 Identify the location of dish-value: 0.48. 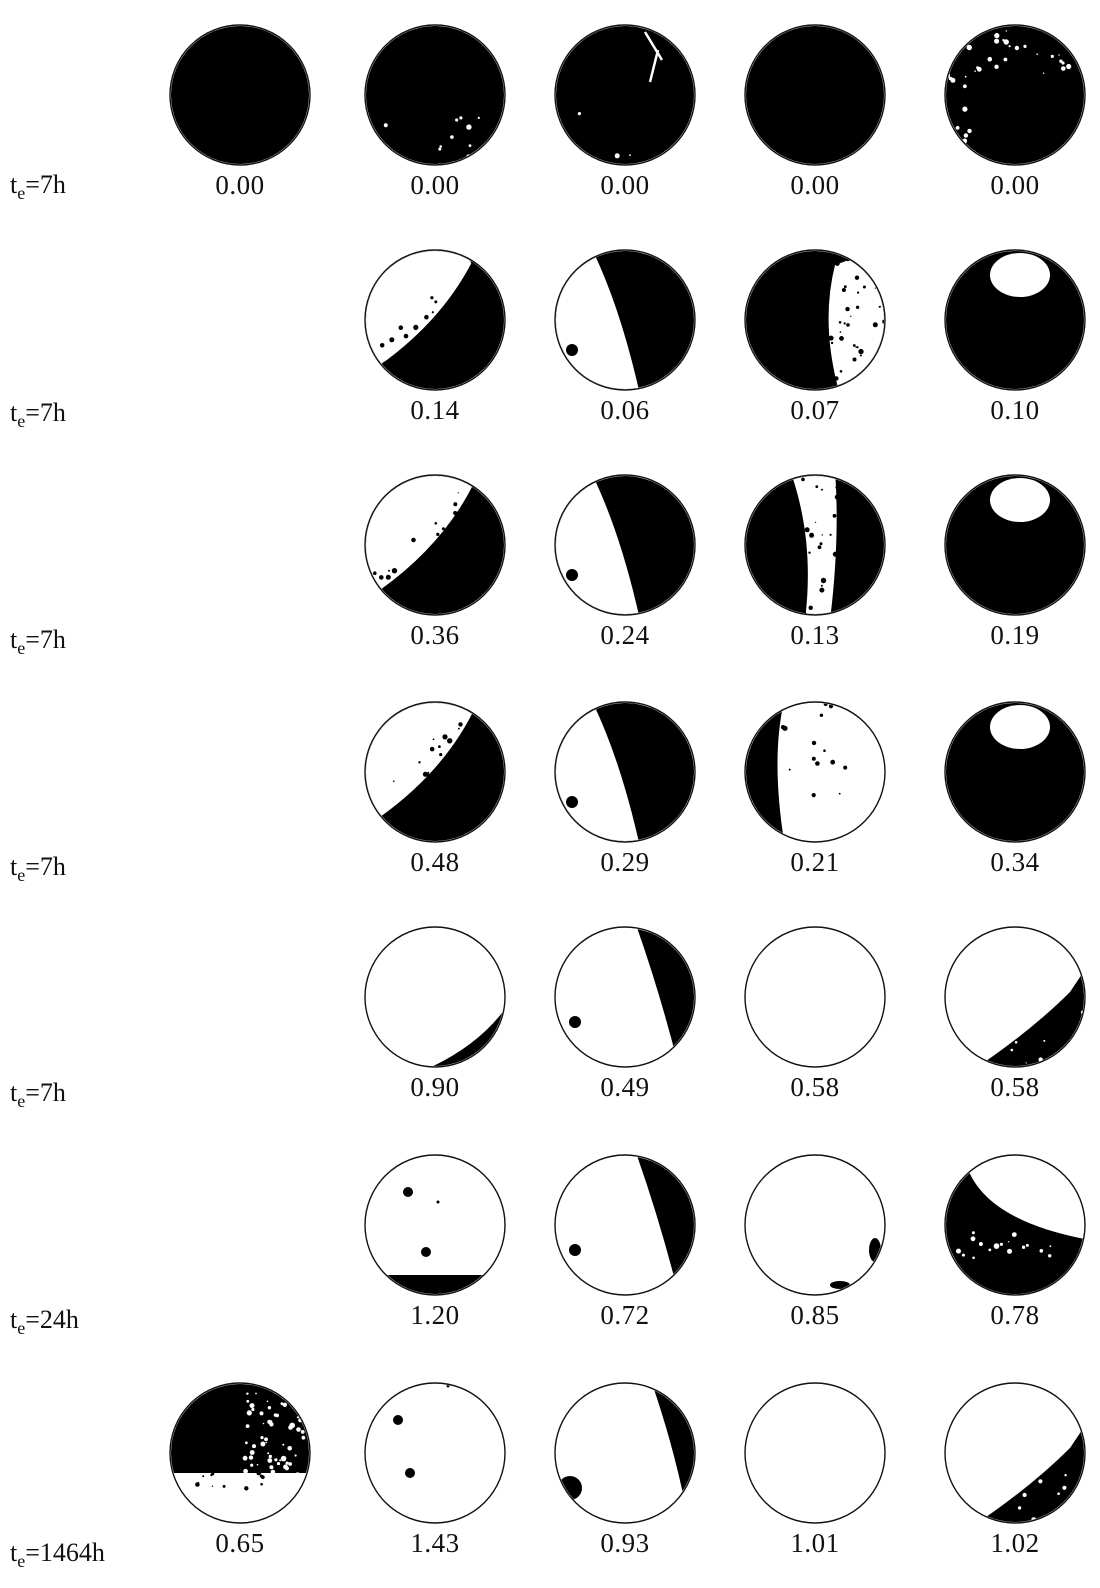
(435, 862).